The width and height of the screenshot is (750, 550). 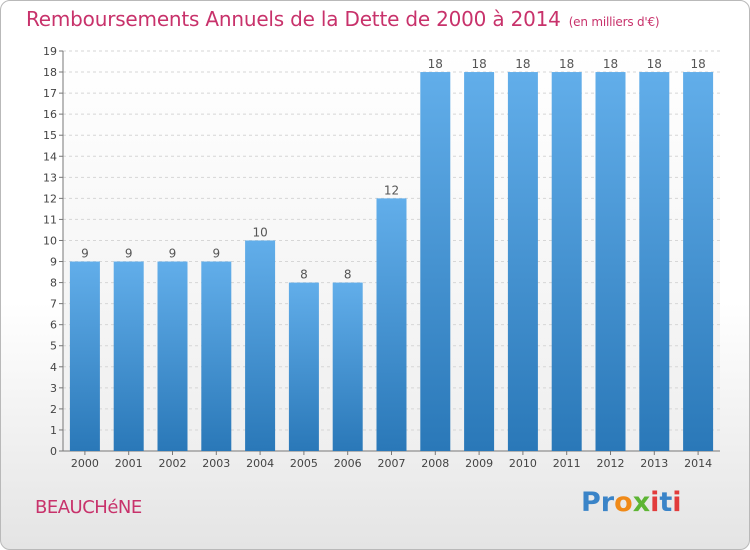 What do you see at coordinates (50, 72) in the screenshot?
I see `y-tick-label: 18` at bounding box center [50, 72].